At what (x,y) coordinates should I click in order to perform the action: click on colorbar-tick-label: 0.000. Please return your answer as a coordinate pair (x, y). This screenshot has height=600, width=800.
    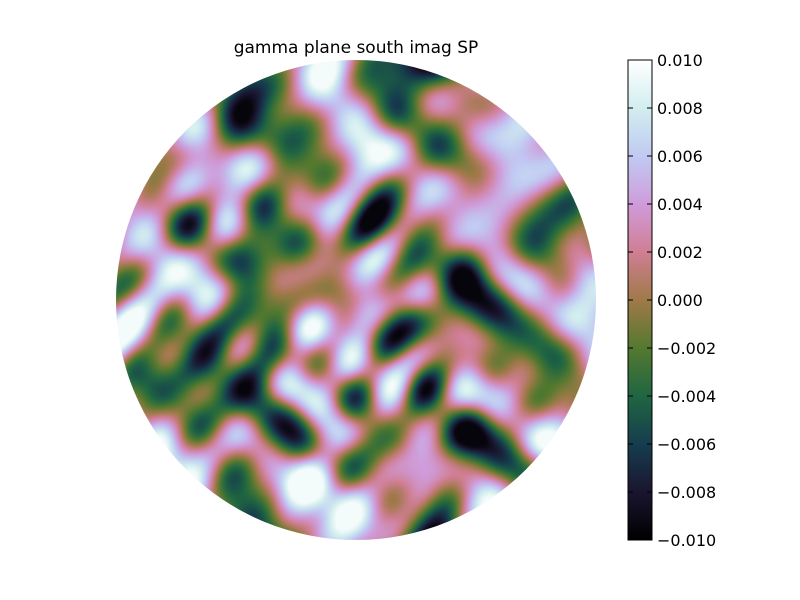
    Looking at the image, I should click on (680, 300).